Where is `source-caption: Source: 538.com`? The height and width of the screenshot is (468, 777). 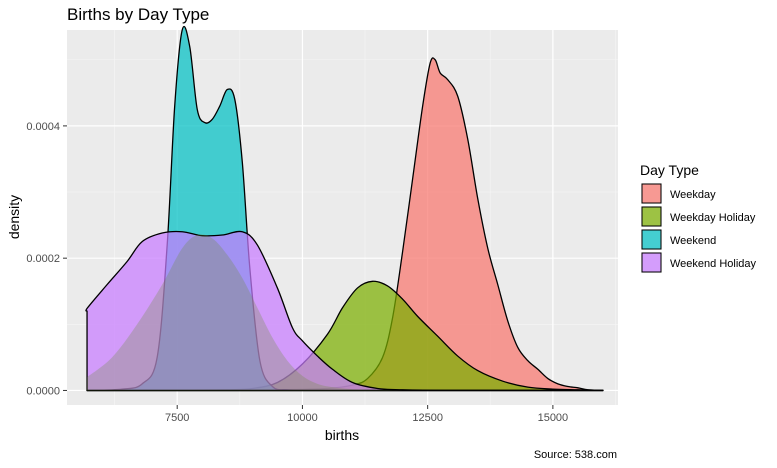
source-caption: Source: 538.com is located at coordinates (575, 455).